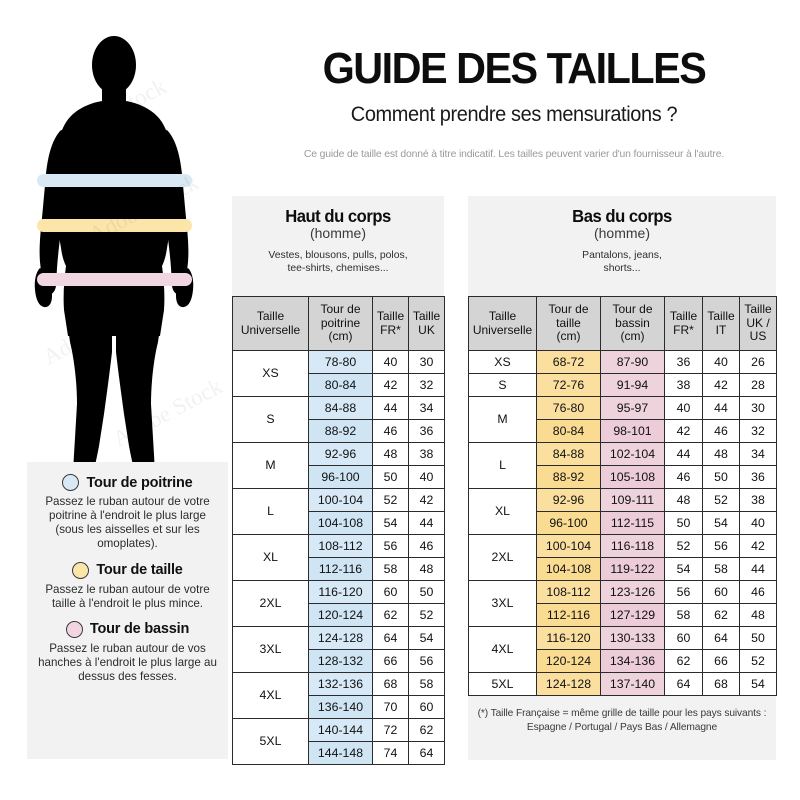  What do you see at coordinates (683, 362) in the screenshot?
I see `fr-size-cell: 36` at bounding box center [683, 362].